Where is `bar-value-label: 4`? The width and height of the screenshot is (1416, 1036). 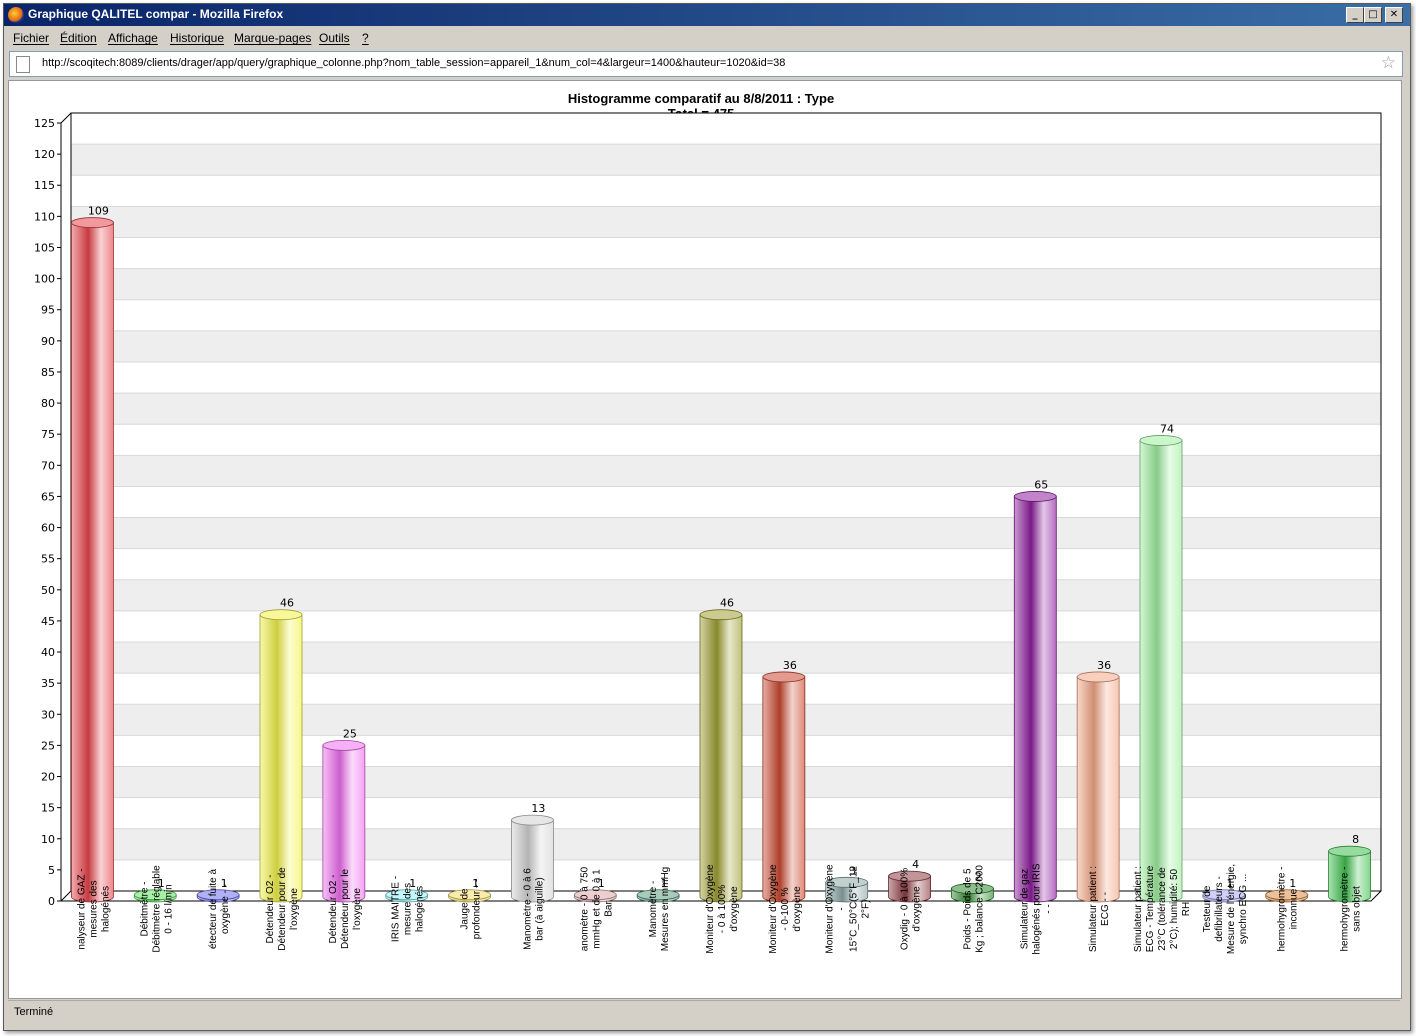
bar-value-label: 4 is located at coordinates (915, 864).